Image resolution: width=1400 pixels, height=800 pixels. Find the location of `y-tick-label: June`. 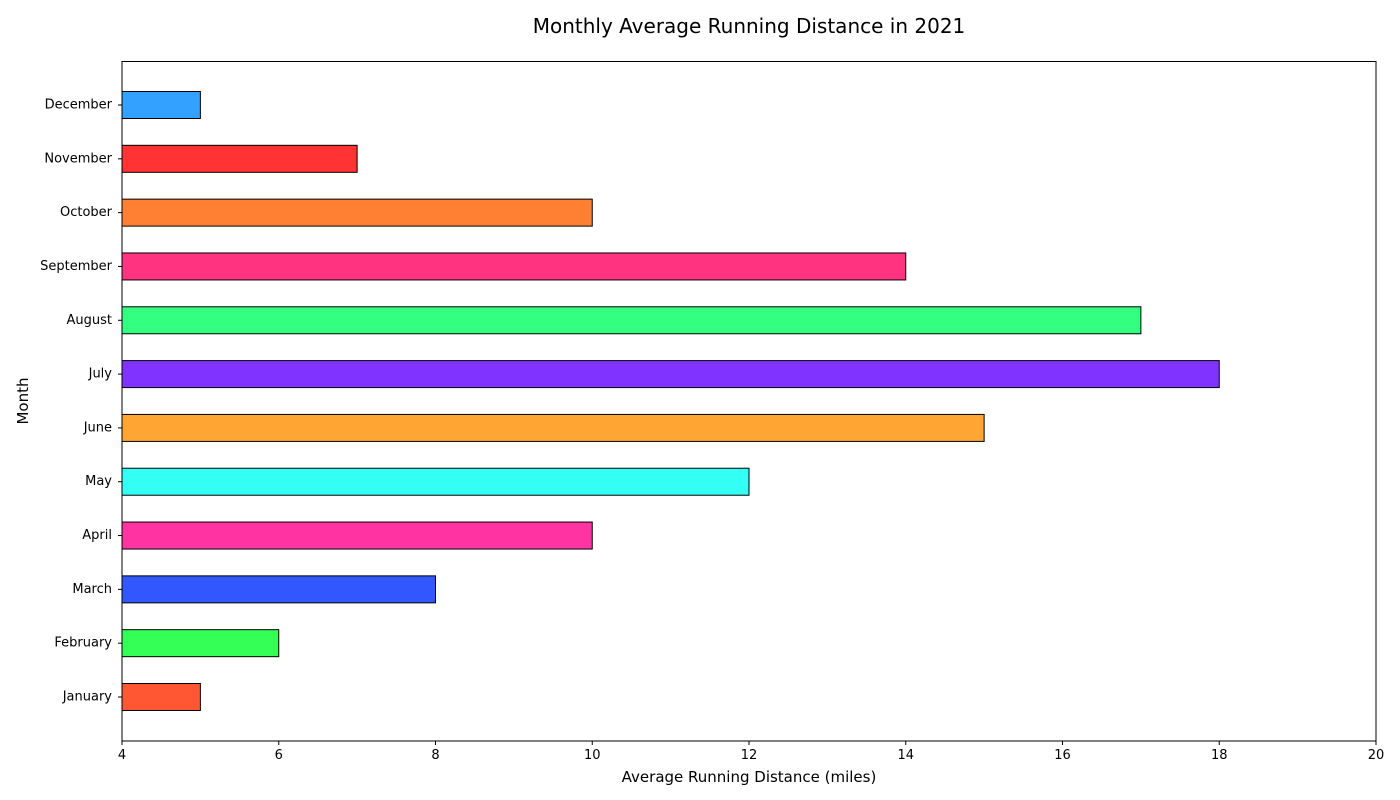

y-tick-label: June is located at coordinates (97, 427).